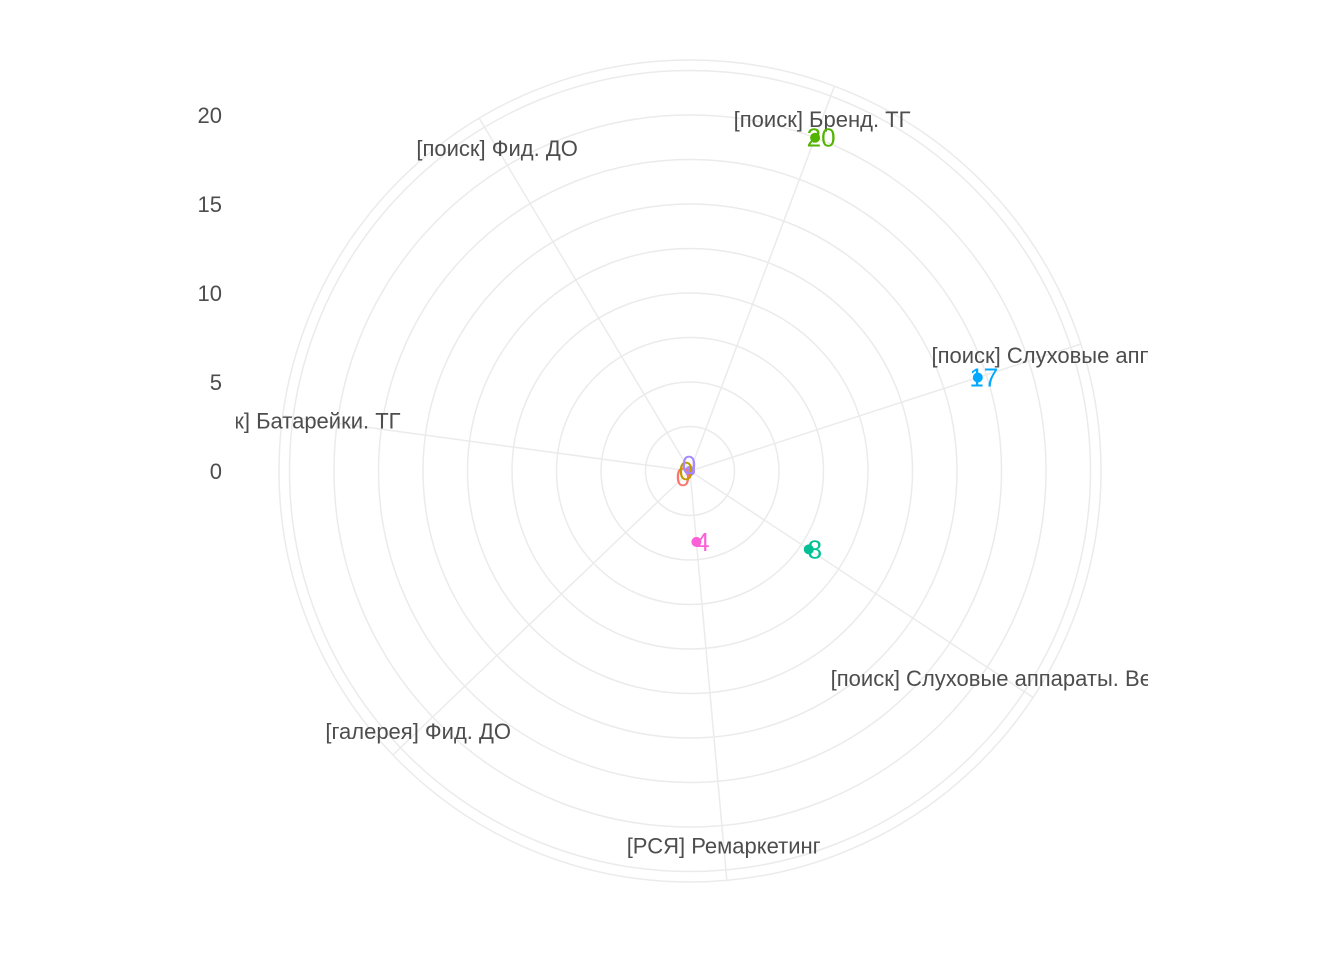 The width and height of the screenshot is (1344, 960). What do you see at coordinates (822, 119) in the screenshot?
I see `category-label: [поиск] Бренд. ТГ` at bounding box center [822, 119].